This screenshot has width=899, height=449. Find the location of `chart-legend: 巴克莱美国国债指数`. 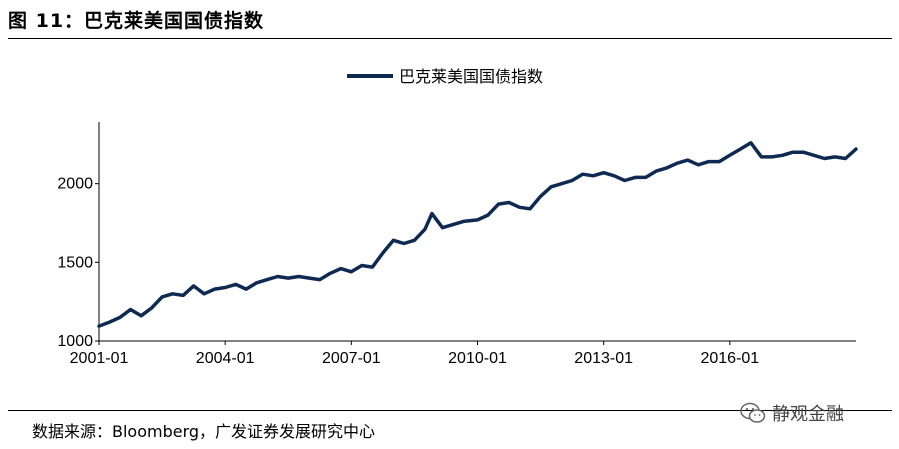

chart-legend: 巴克莱美国国债指数 is located at coordinates (445, 76).